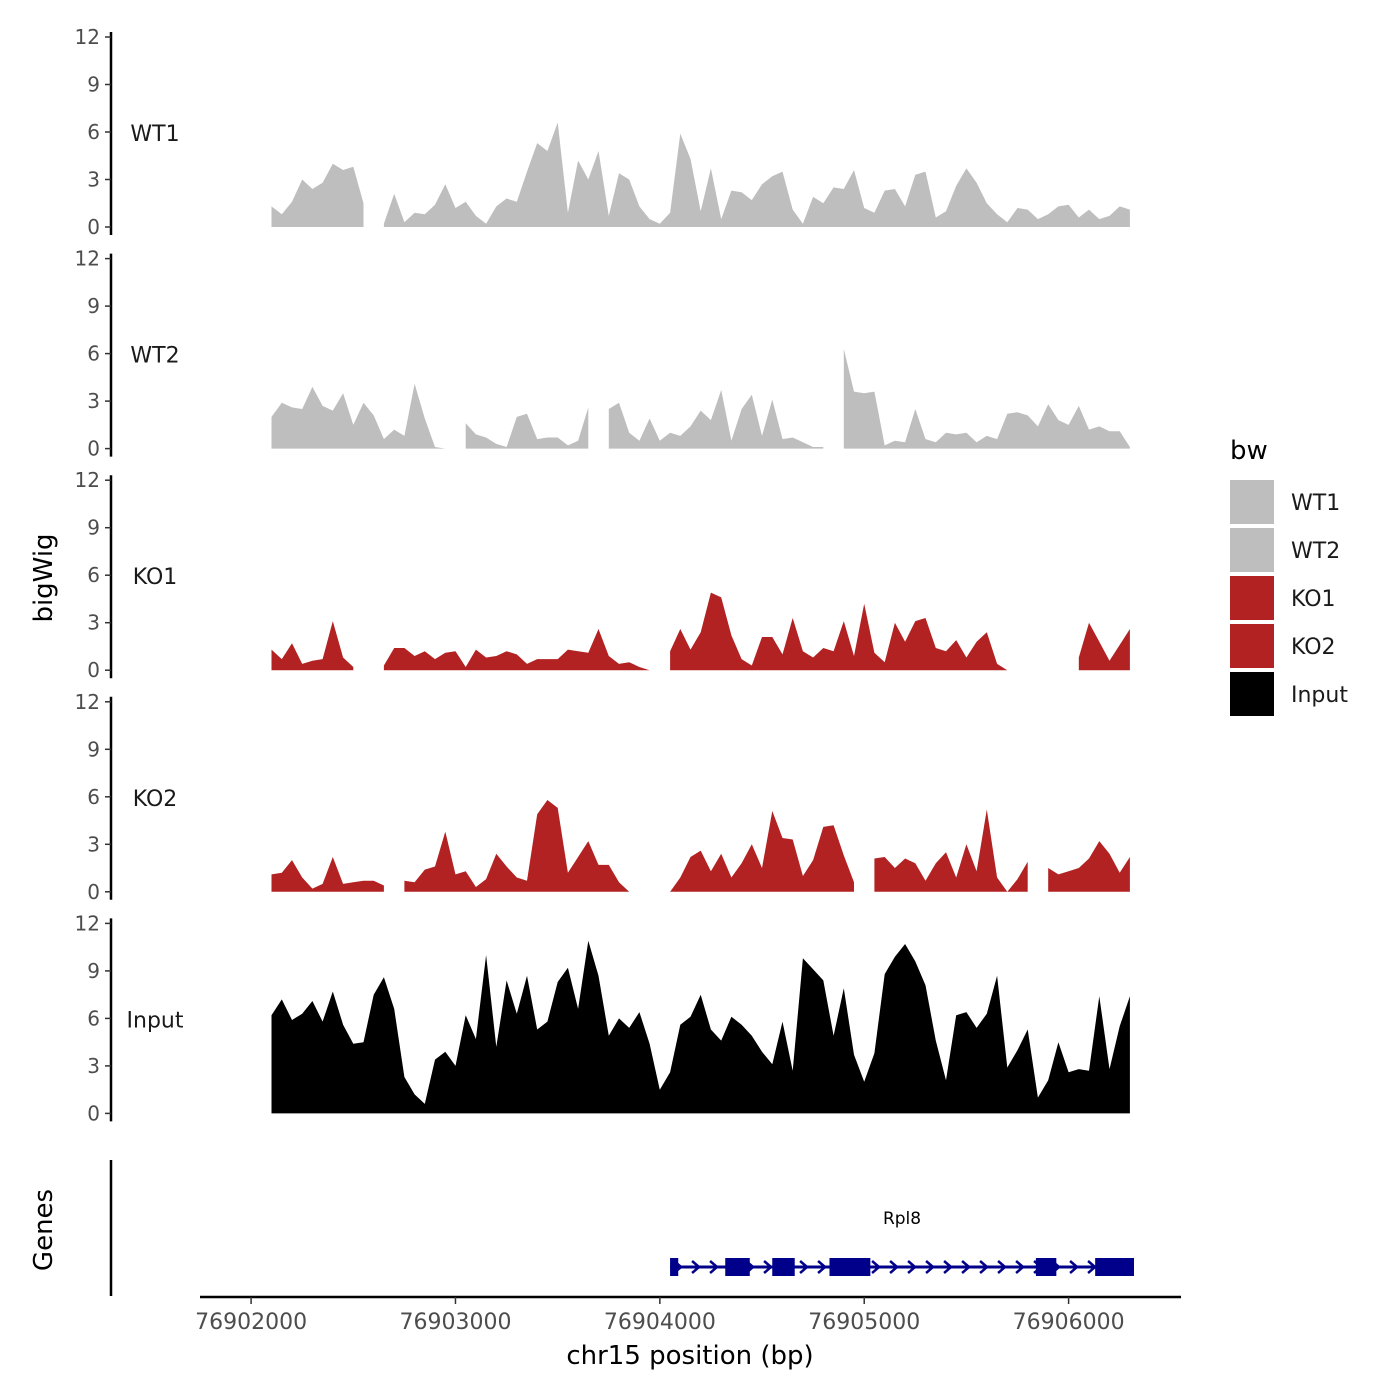  I want to click on track-input: 0 3 6 9 12 Input, so click(602, 1018).